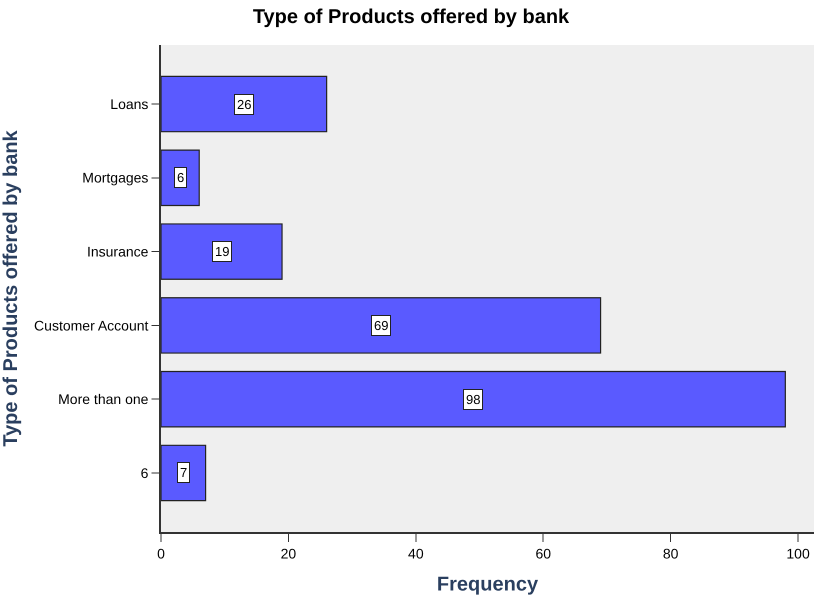 Image resolution: width=822 pixels, height=607 pixels. What do you see at coordinates (180, 177) in the screenshot?
I see `data-label: 6` at bounding box center [180, 177].